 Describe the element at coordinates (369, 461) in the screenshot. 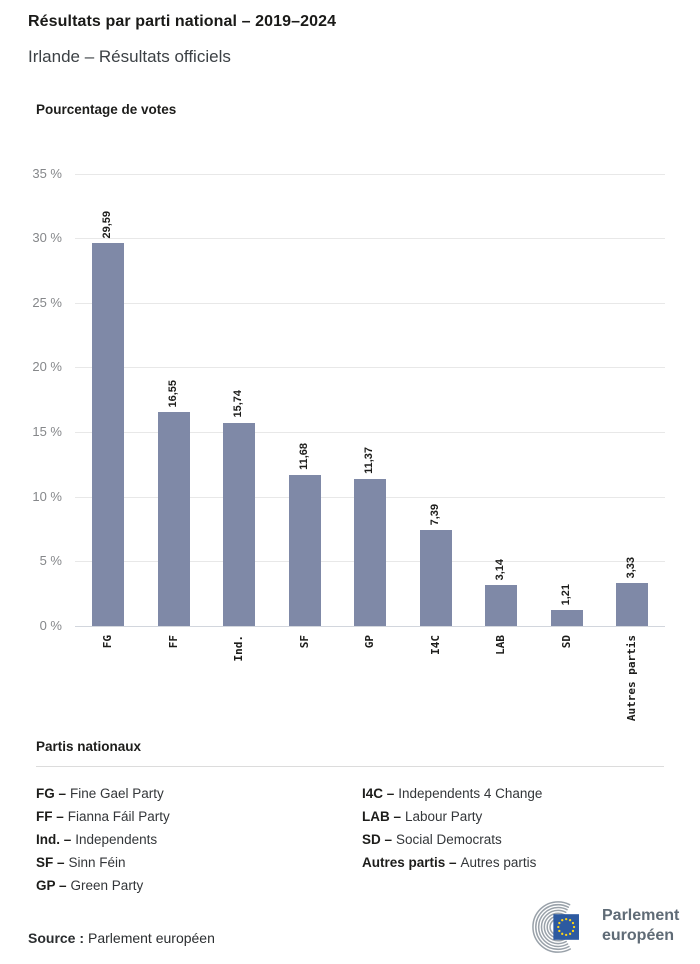

I see `bar-value-label: 11,37` at that location.